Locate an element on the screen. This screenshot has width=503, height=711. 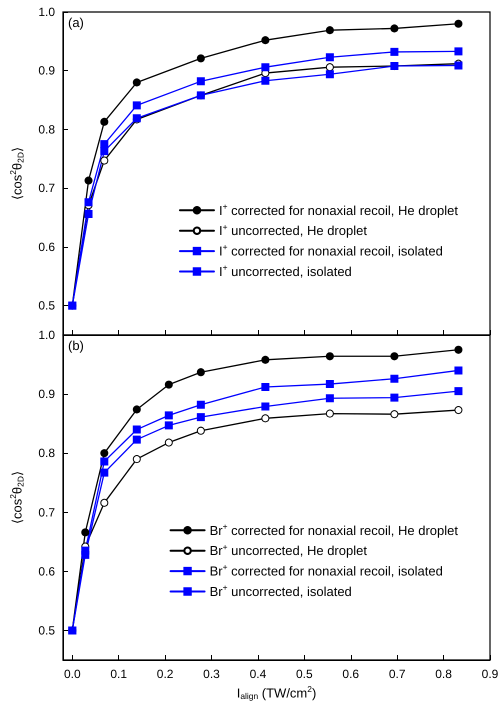
x-tick-label: 0.5 is located at coordinates (305, 674).